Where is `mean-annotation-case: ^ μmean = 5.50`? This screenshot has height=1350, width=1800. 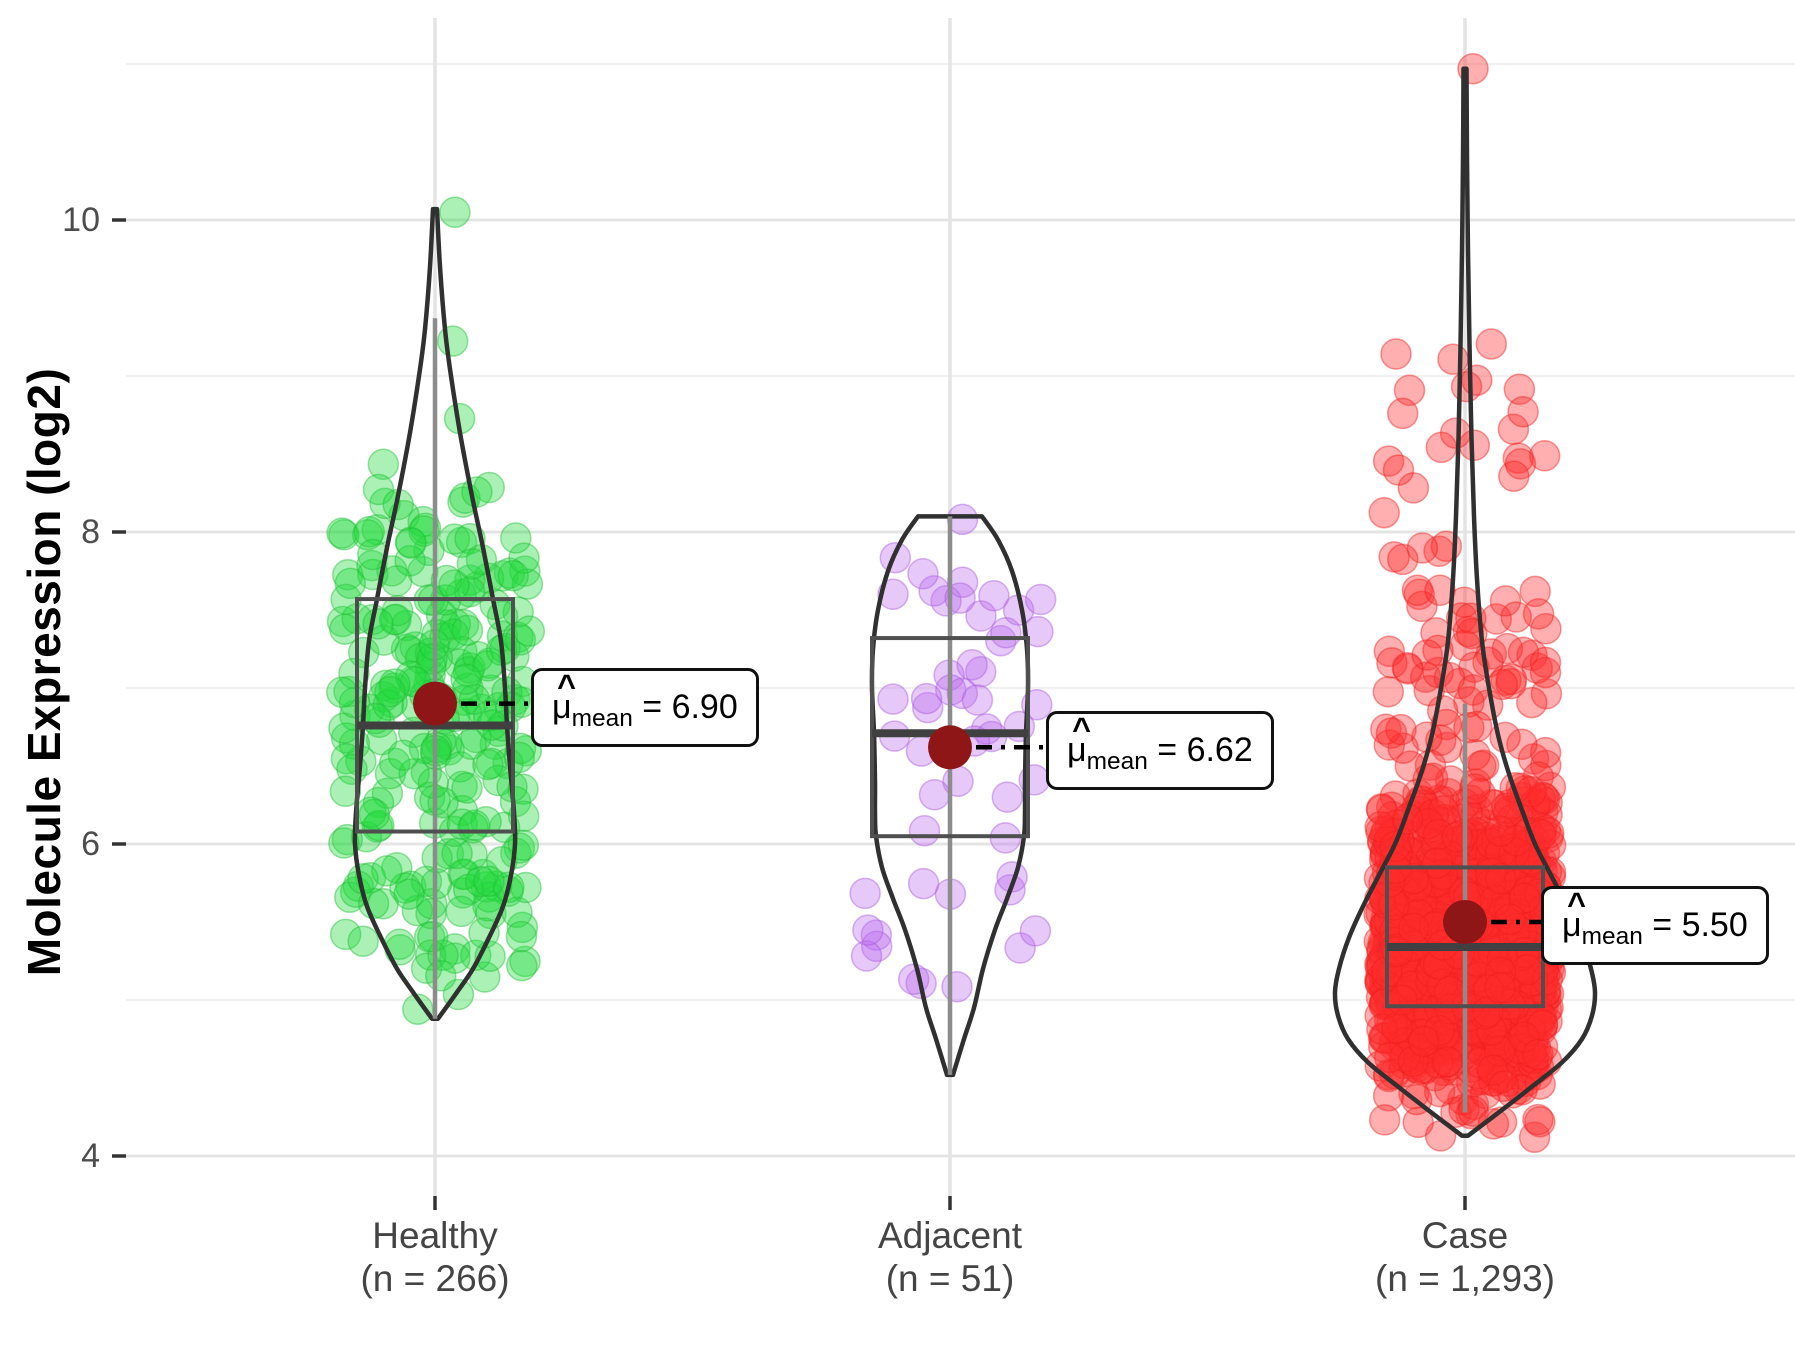 mean-annotation-case: ^ μmean = 5.50 is located at coordinates (1655, 925).